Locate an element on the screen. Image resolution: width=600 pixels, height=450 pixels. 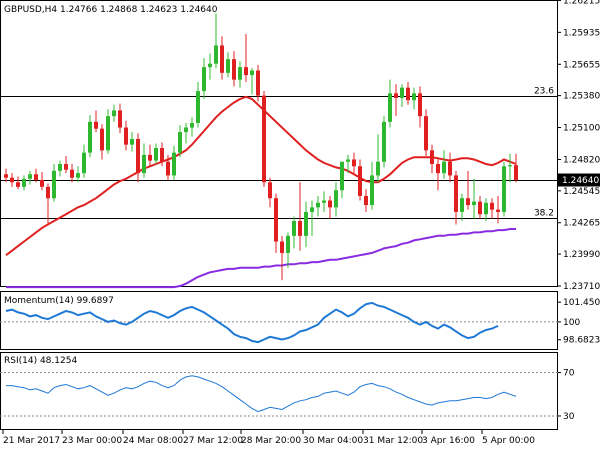
y-tick-label: 1.23990 is located at coordinates (581, 255).